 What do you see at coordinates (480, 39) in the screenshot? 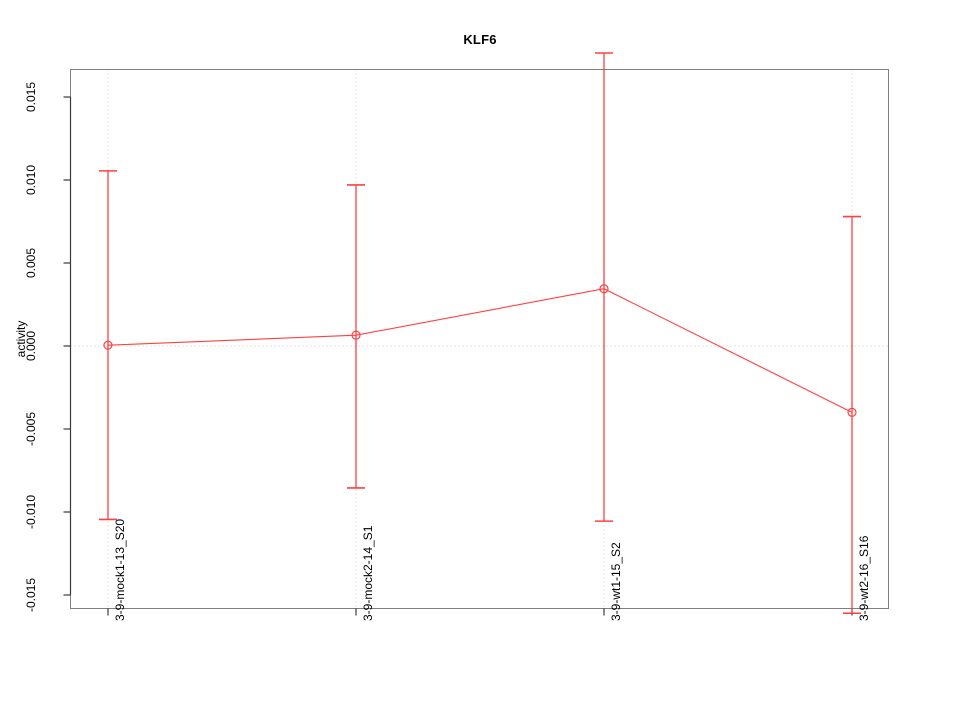
I see `page-title: KLF6` at bounding box center [480, 39].